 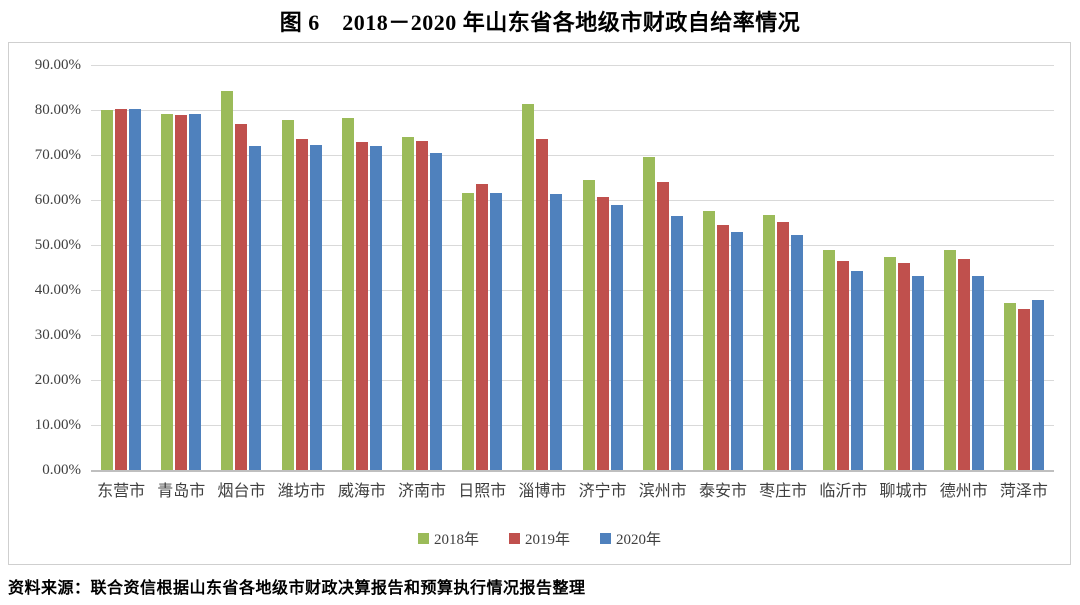 What do you see at coordinates (57, 245) in the screenshot?
I see `y-tick-label: 50.00%` at bounding box center [57, 245].